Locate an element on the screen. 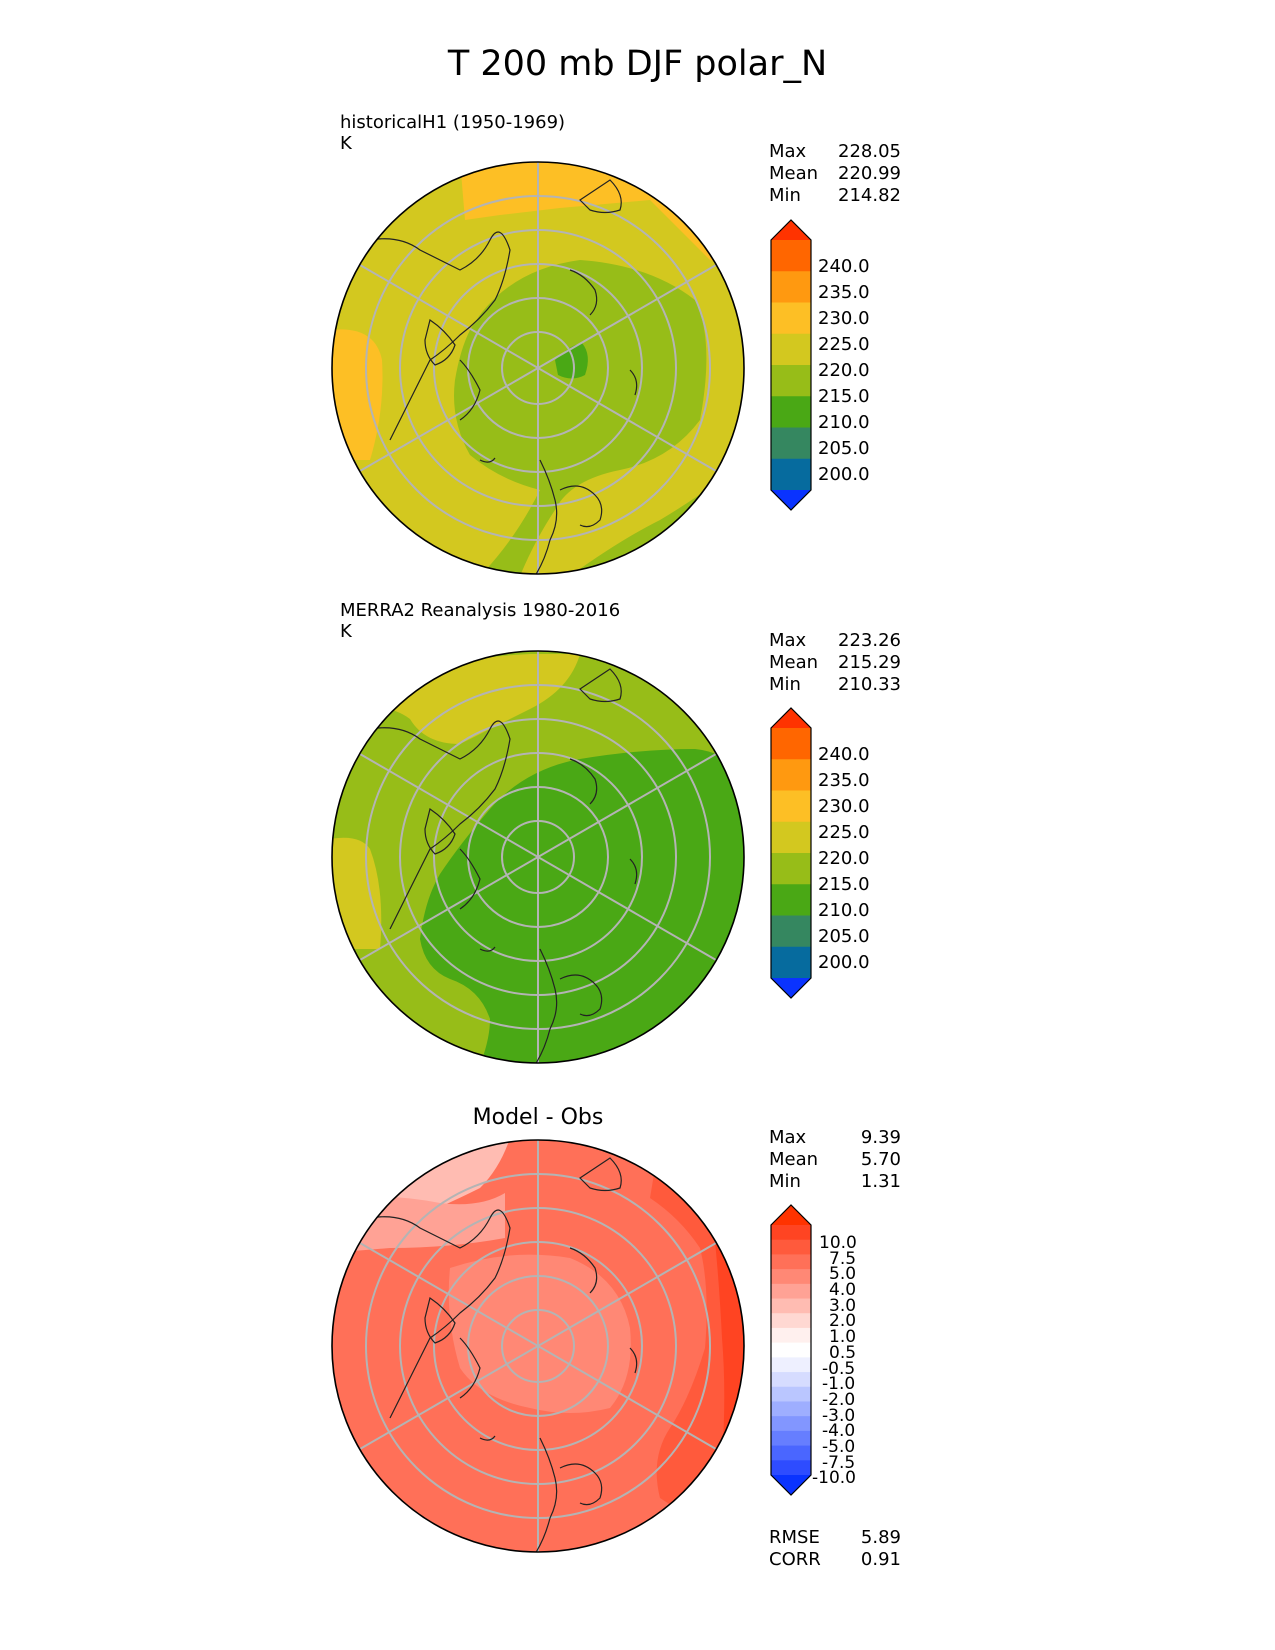  panel-1-stat-min: Min 214.82 is located at coordinates (835, 195).